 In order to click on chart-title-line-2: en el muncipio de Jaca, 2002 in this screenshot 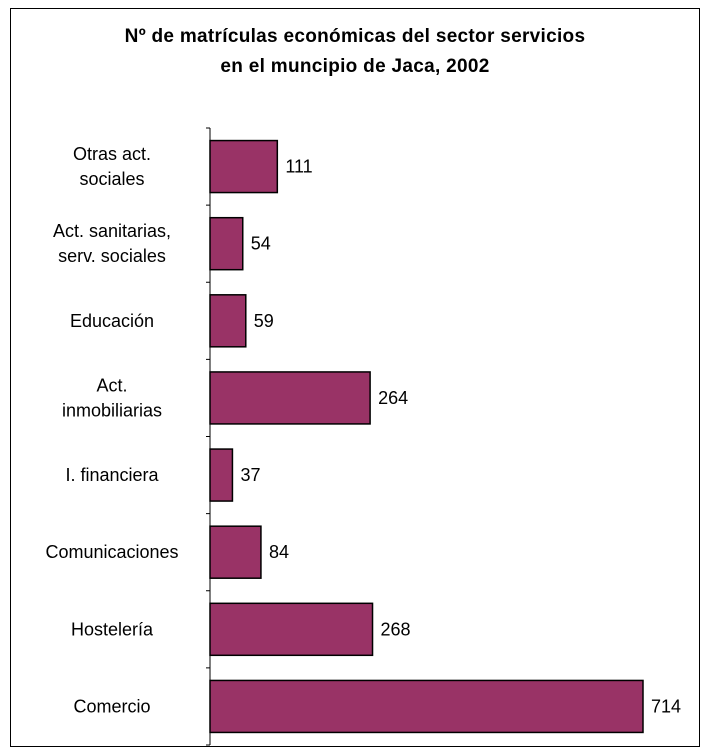, I will do `click(355, 66)`.